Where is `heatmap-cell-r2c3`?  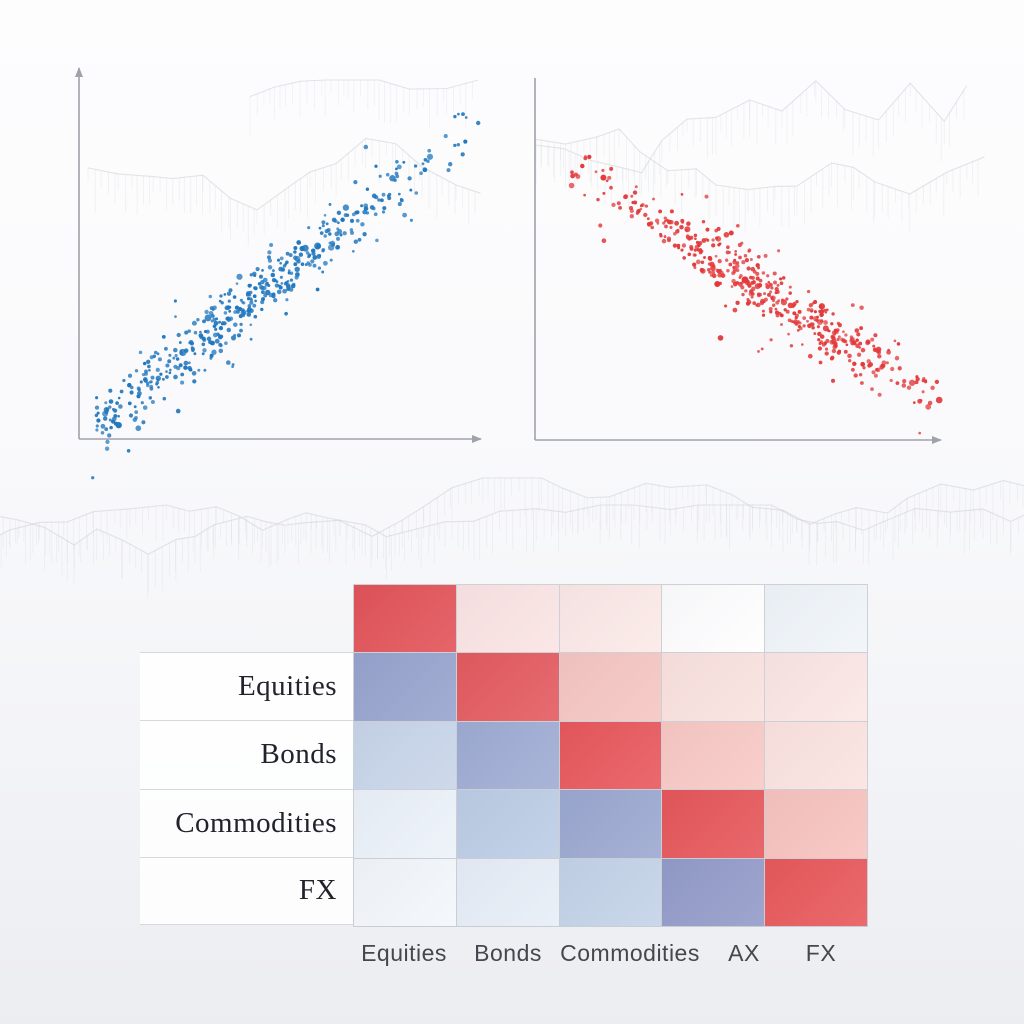 heatmap-cell-r2c3 is located at coordinates (610, 687).